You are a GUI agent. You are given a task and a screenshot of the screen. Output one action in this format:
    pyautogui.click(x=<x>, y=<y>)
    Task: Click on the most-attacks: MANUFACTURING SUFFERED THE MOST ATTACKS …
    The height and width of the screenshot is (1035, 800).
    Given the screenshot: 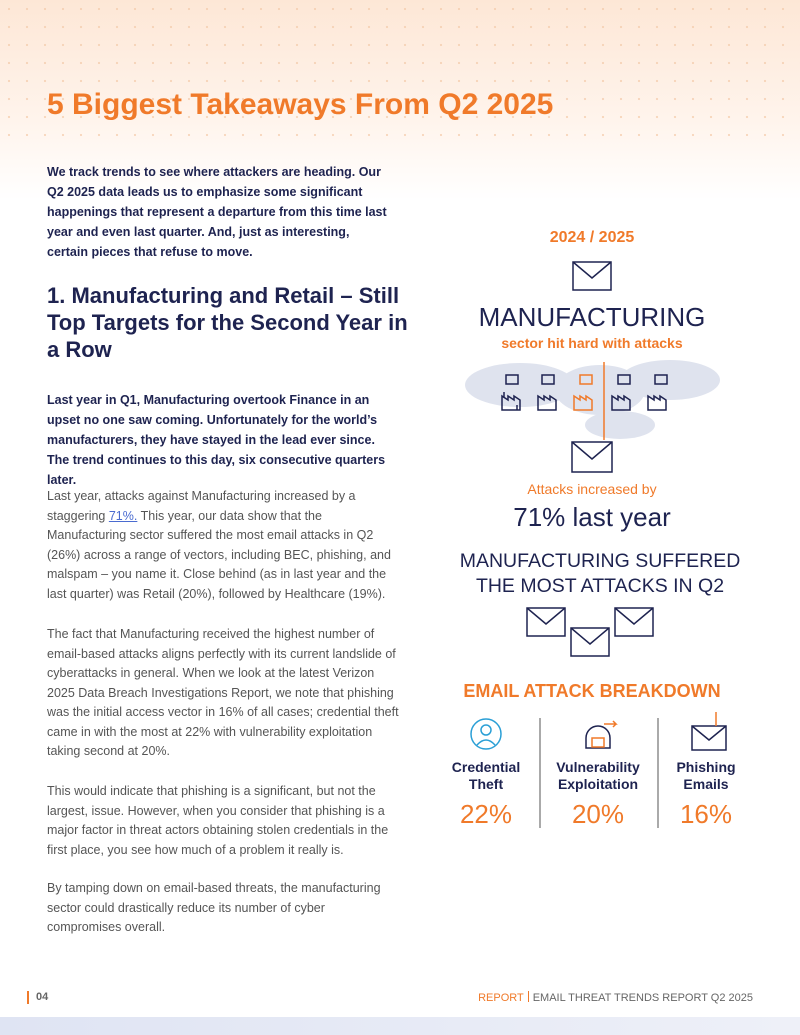 What is the action you would take?
    pyautogui.click(x=600, y=573)
    